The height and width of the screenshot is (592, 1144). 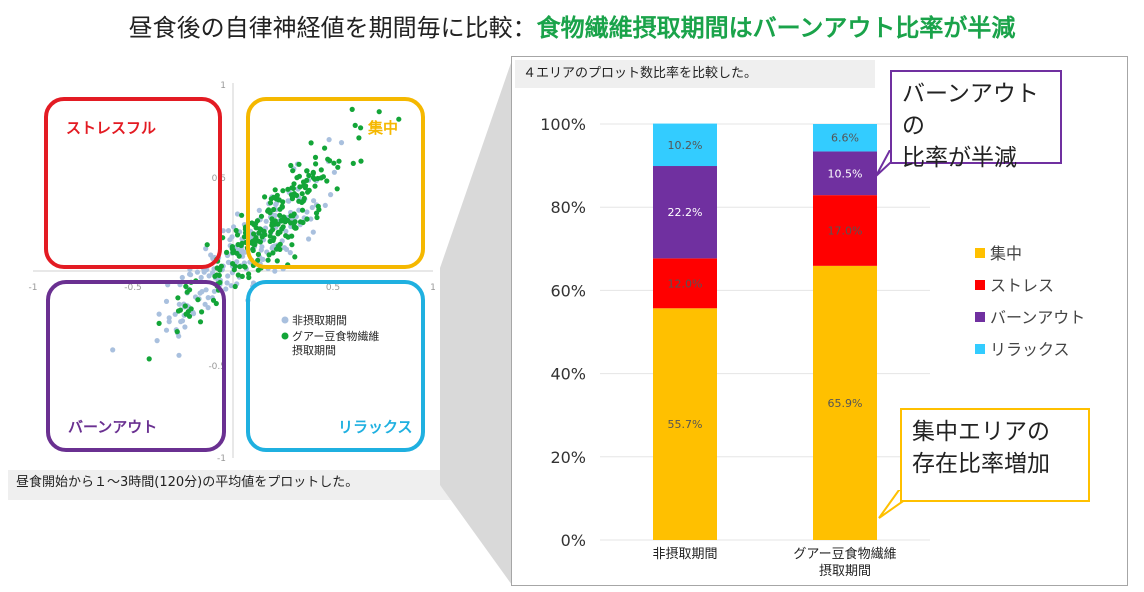 What do you see at coordinates (333, 288) in the screenshot?
I see `x-tick-label: 0.5` at bounding box center [333, 288].